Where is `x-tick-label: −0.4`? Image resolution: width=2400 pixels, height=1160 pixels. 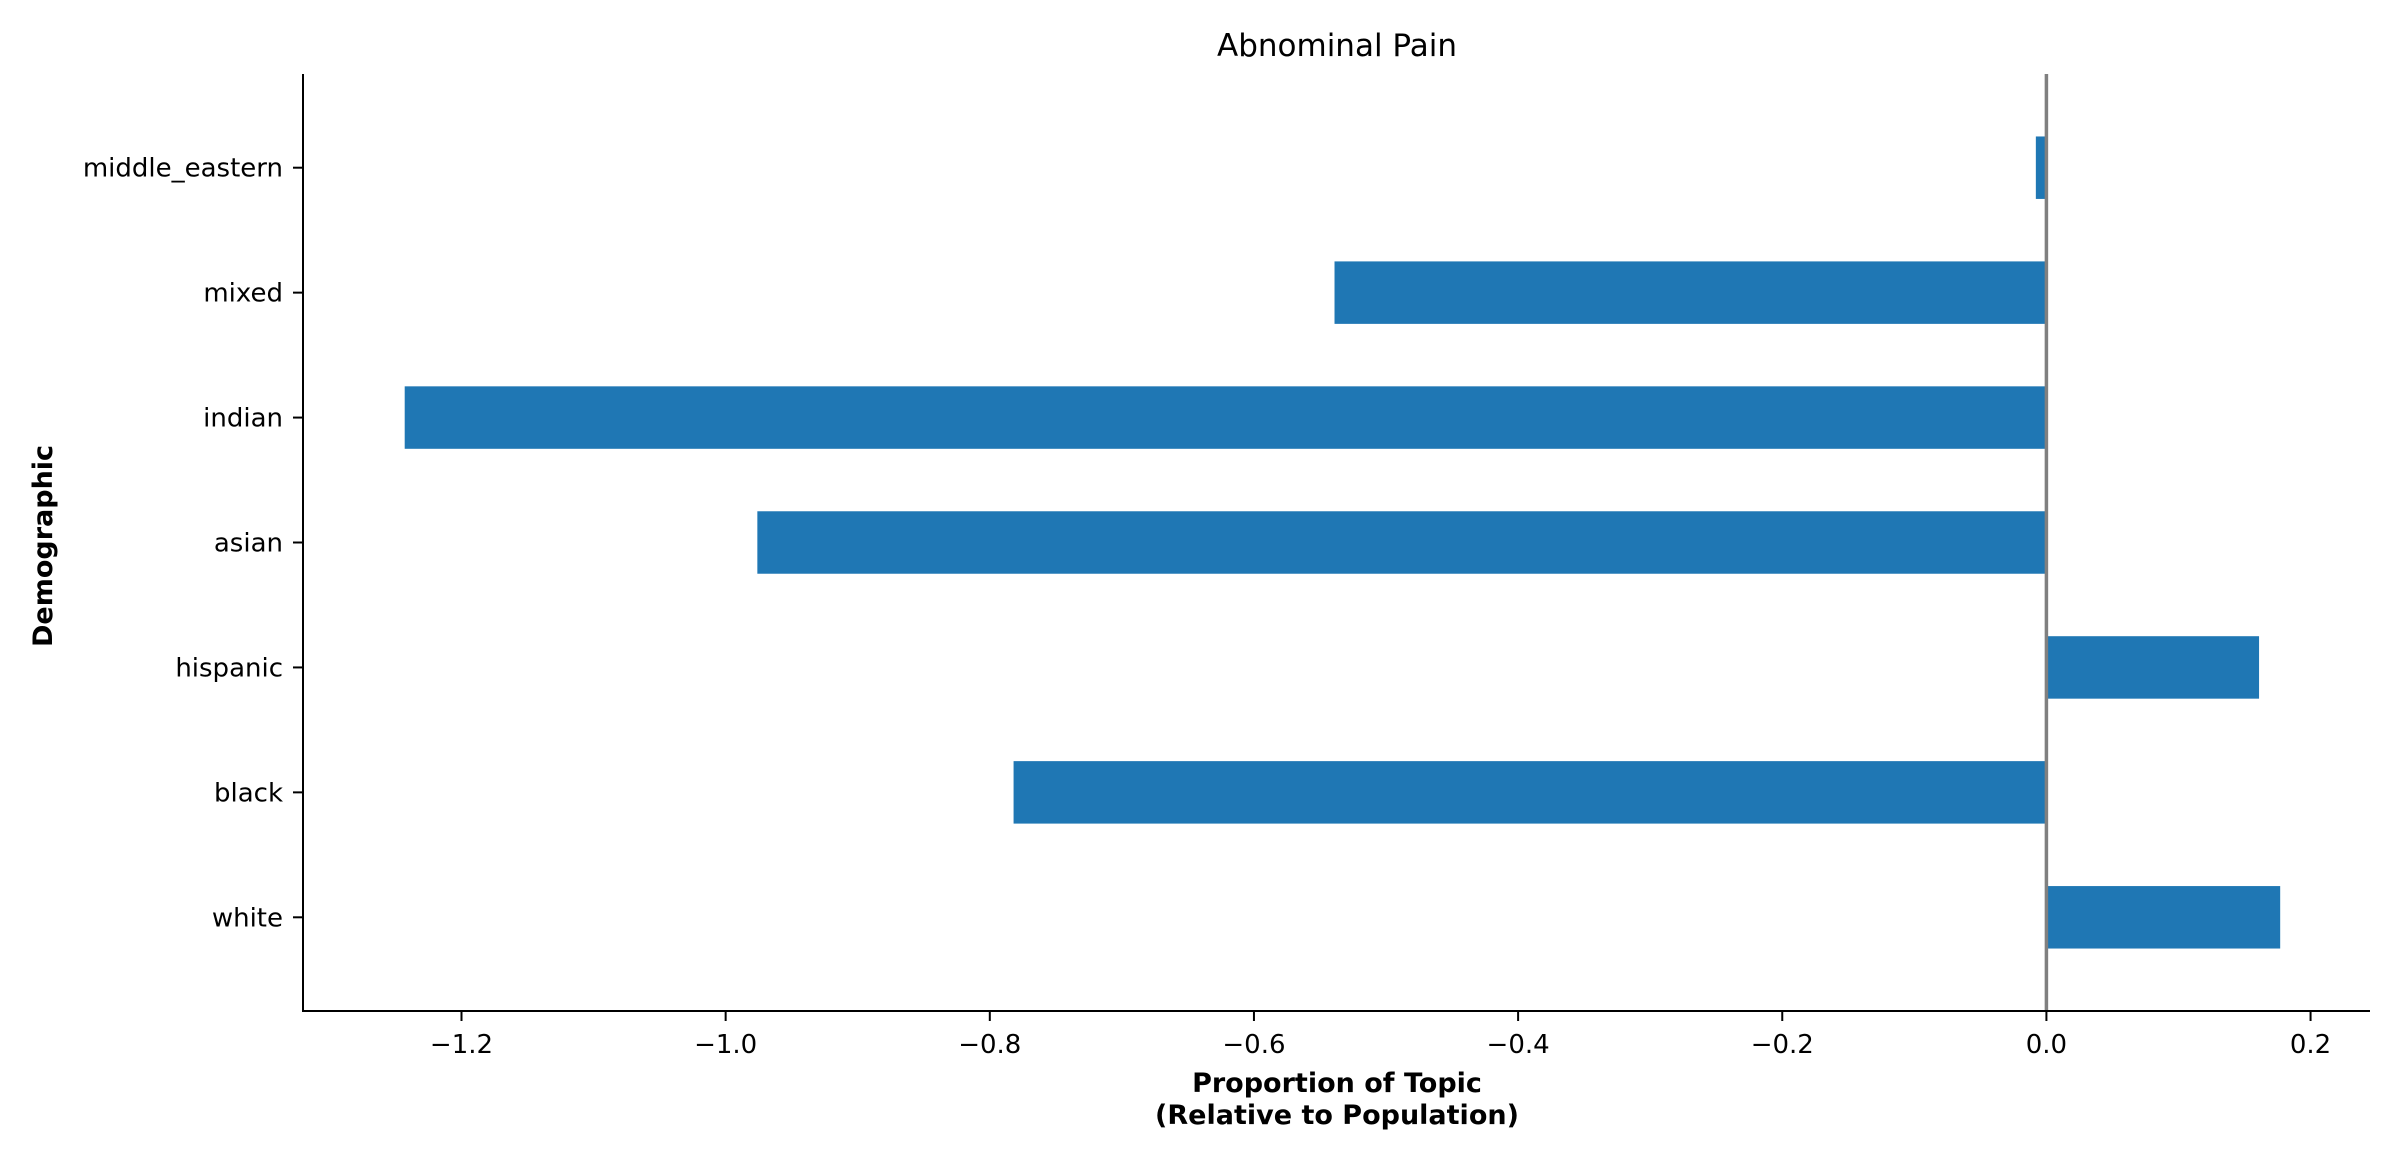
x-tick-label: −0.4 is located at coordinates (1518, 1045).